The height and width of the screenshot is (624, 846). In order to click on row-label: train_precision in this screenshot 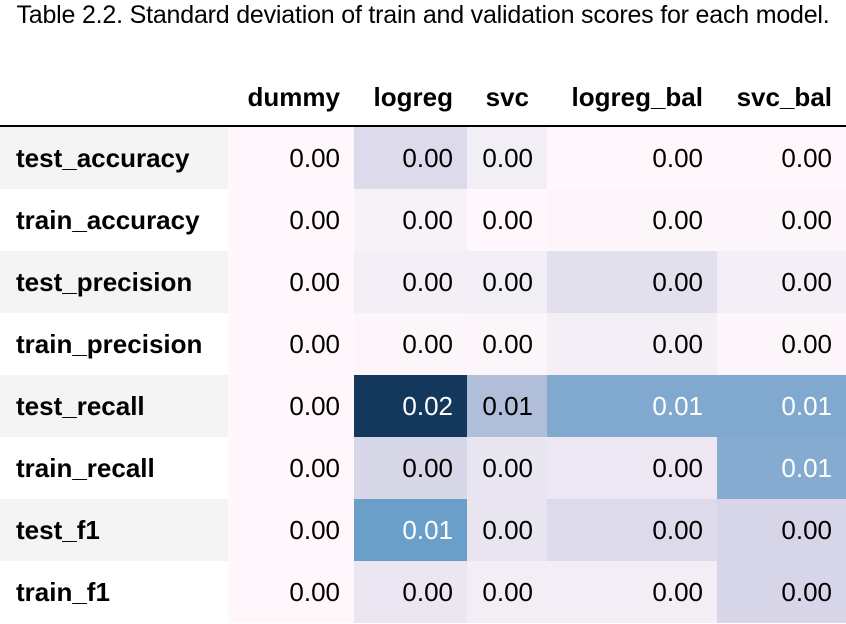, I will do `click(109, 344)`.